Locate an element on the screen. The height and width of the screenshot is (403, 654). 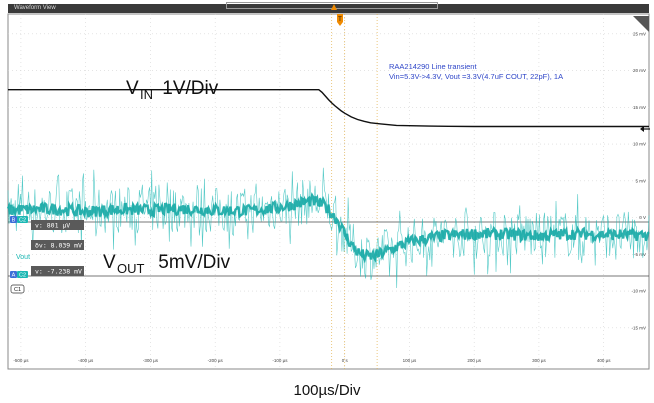
annotation-line-1: RAA214290 Line transient is located at coordinates (433, 66).